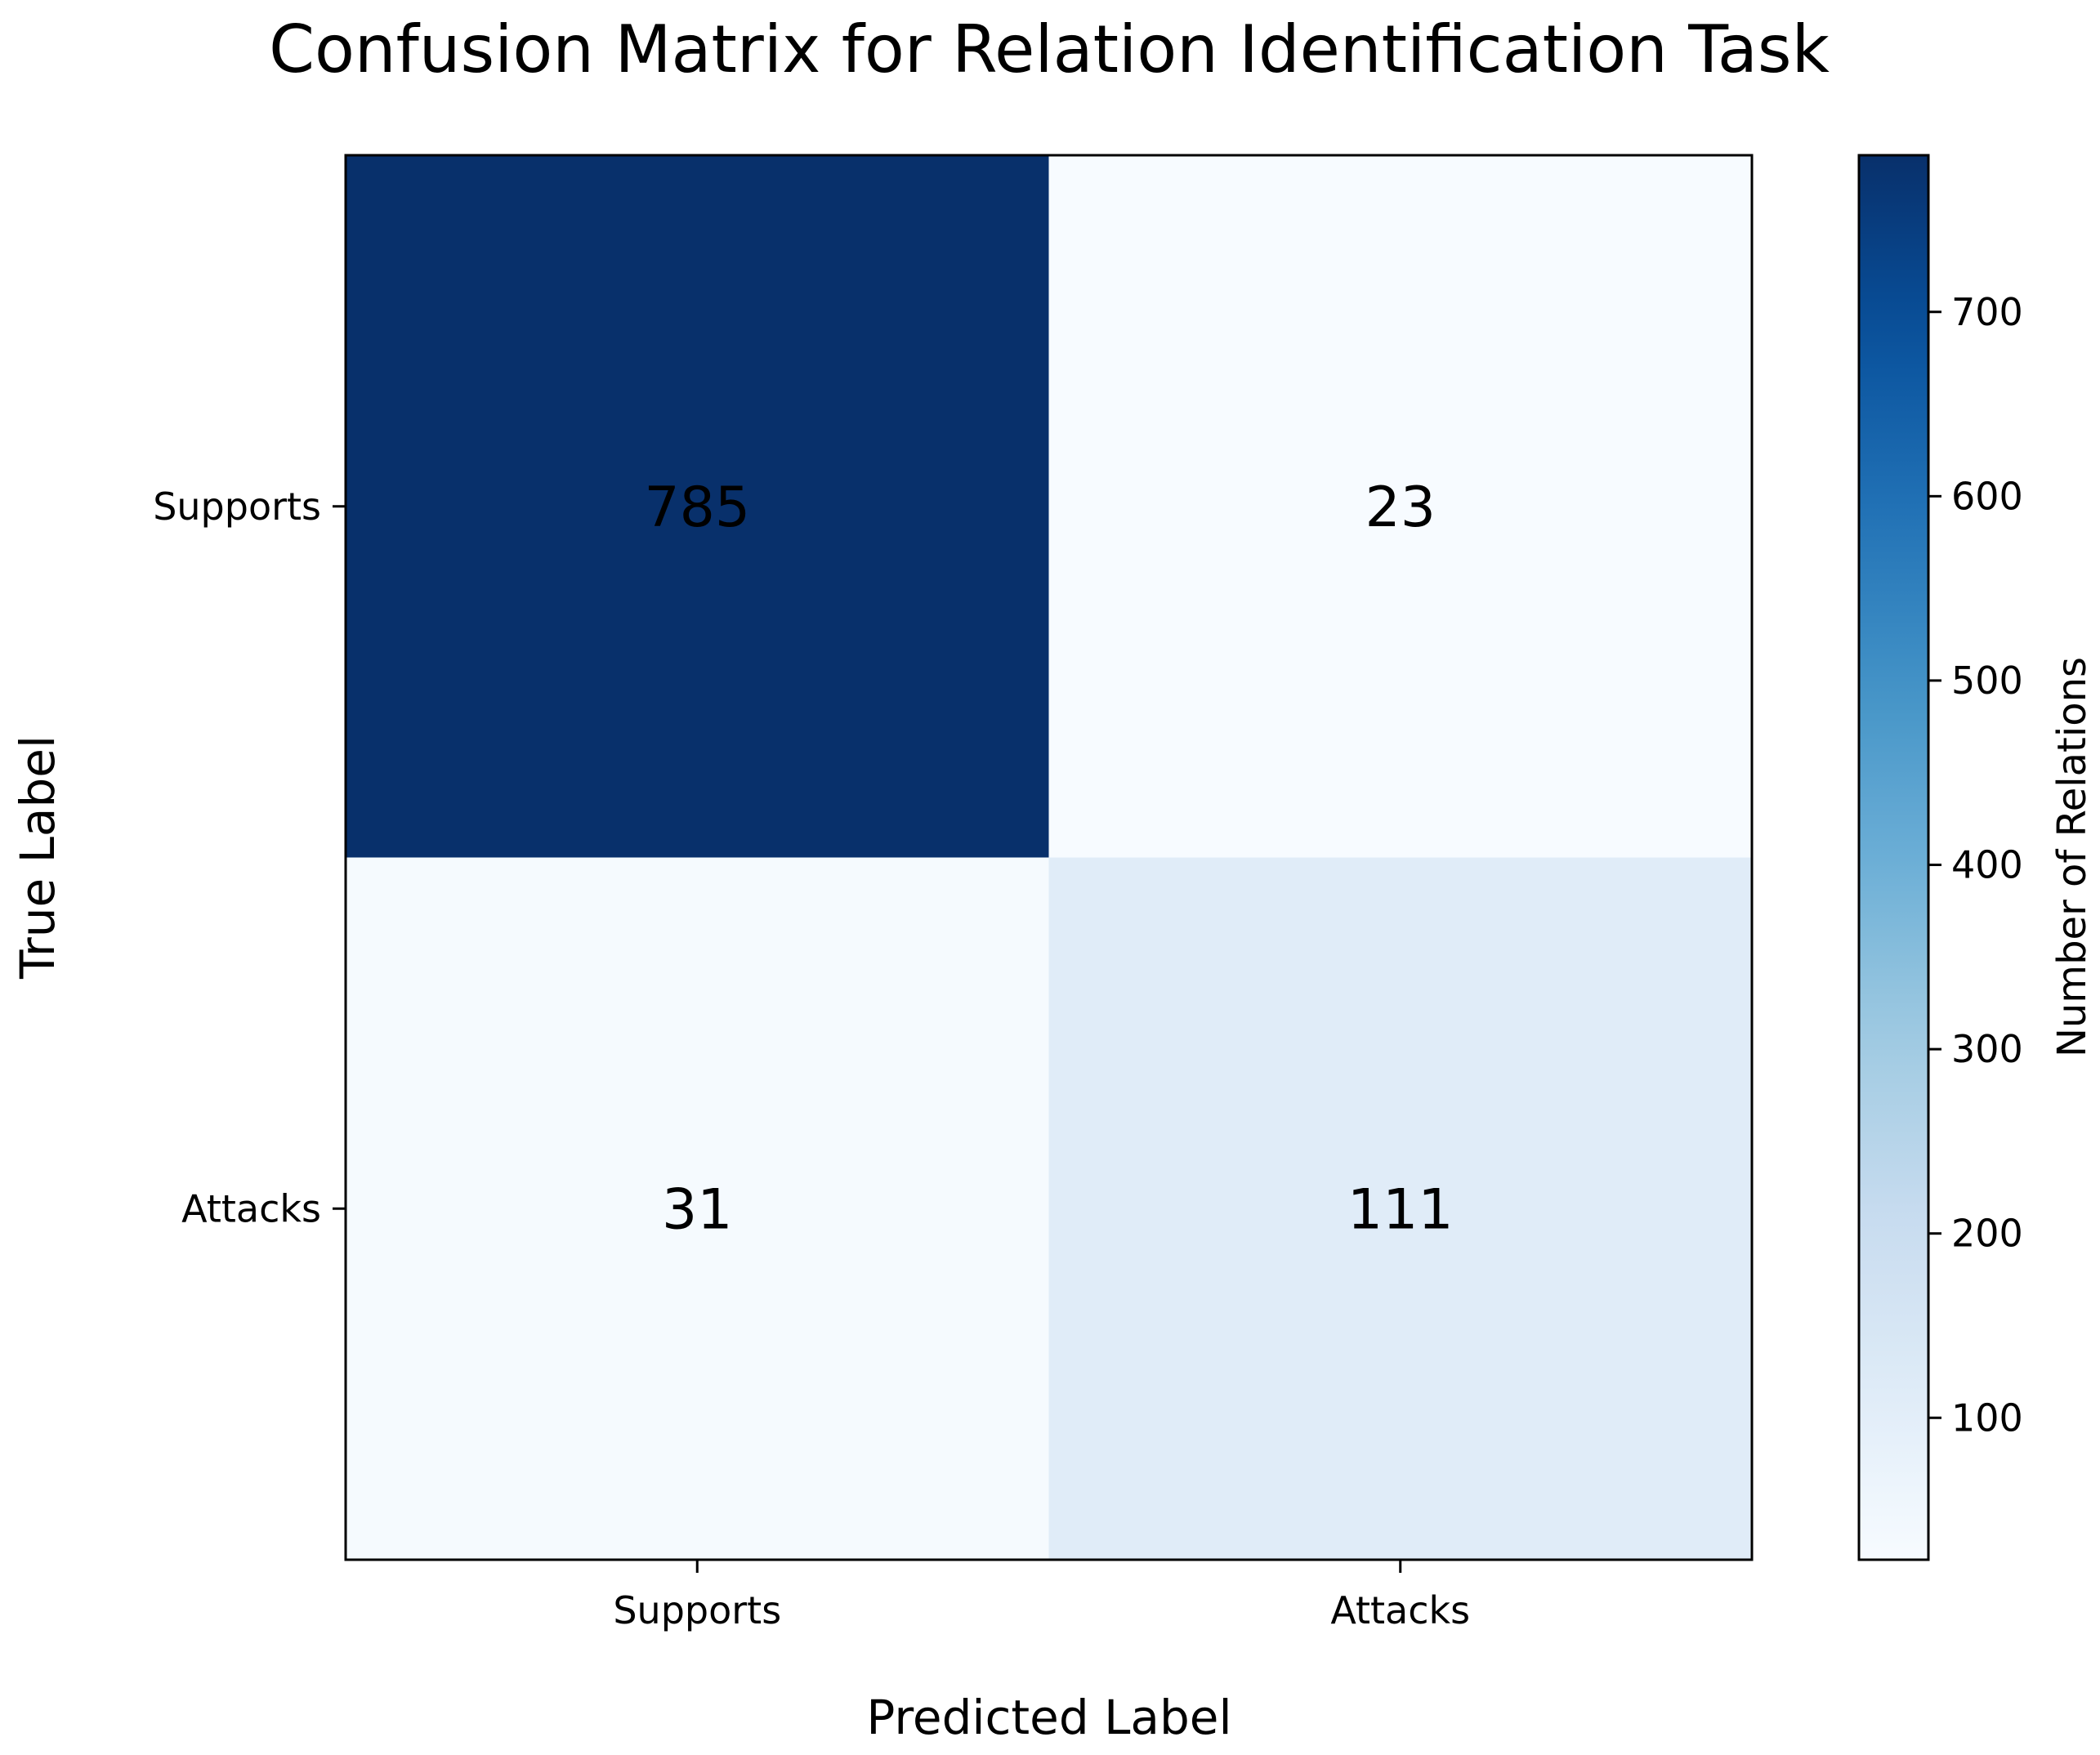 The height and width of the screenshot is (1755, 2100). I want to click on colorbar-tick-label: 600, so click(1987, 496).